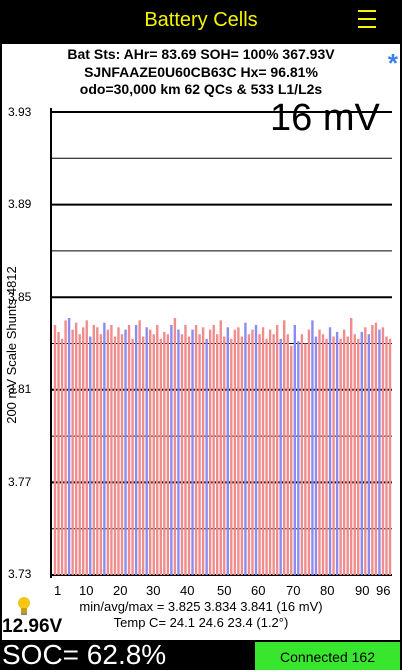 The height and width of the screenshot is (672, 402). Describe the element at coordinates (327, 590) in the screenshot. I see `x-tick-label: 80` at that location.